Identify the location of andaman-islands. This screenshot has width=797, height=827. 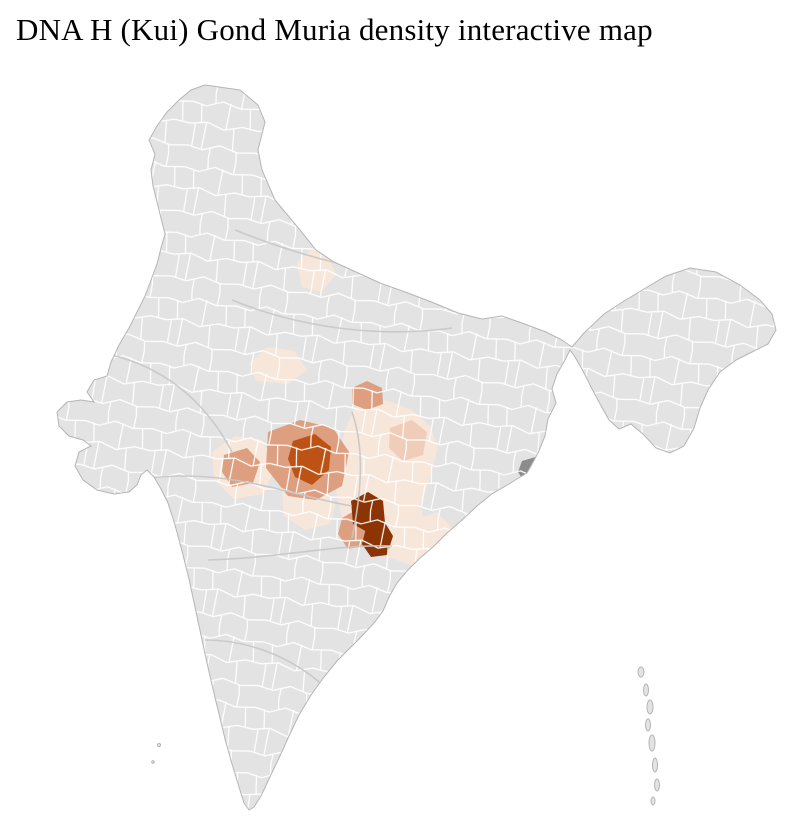
(648, 736).